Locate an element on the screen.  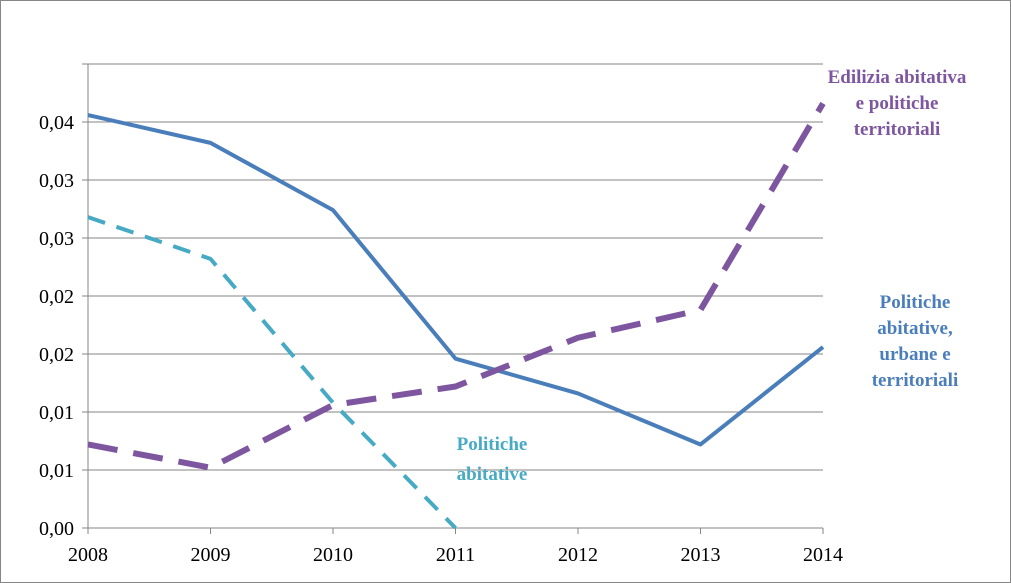
x-tick-label: 2009 is located at coordinates (211, 555).